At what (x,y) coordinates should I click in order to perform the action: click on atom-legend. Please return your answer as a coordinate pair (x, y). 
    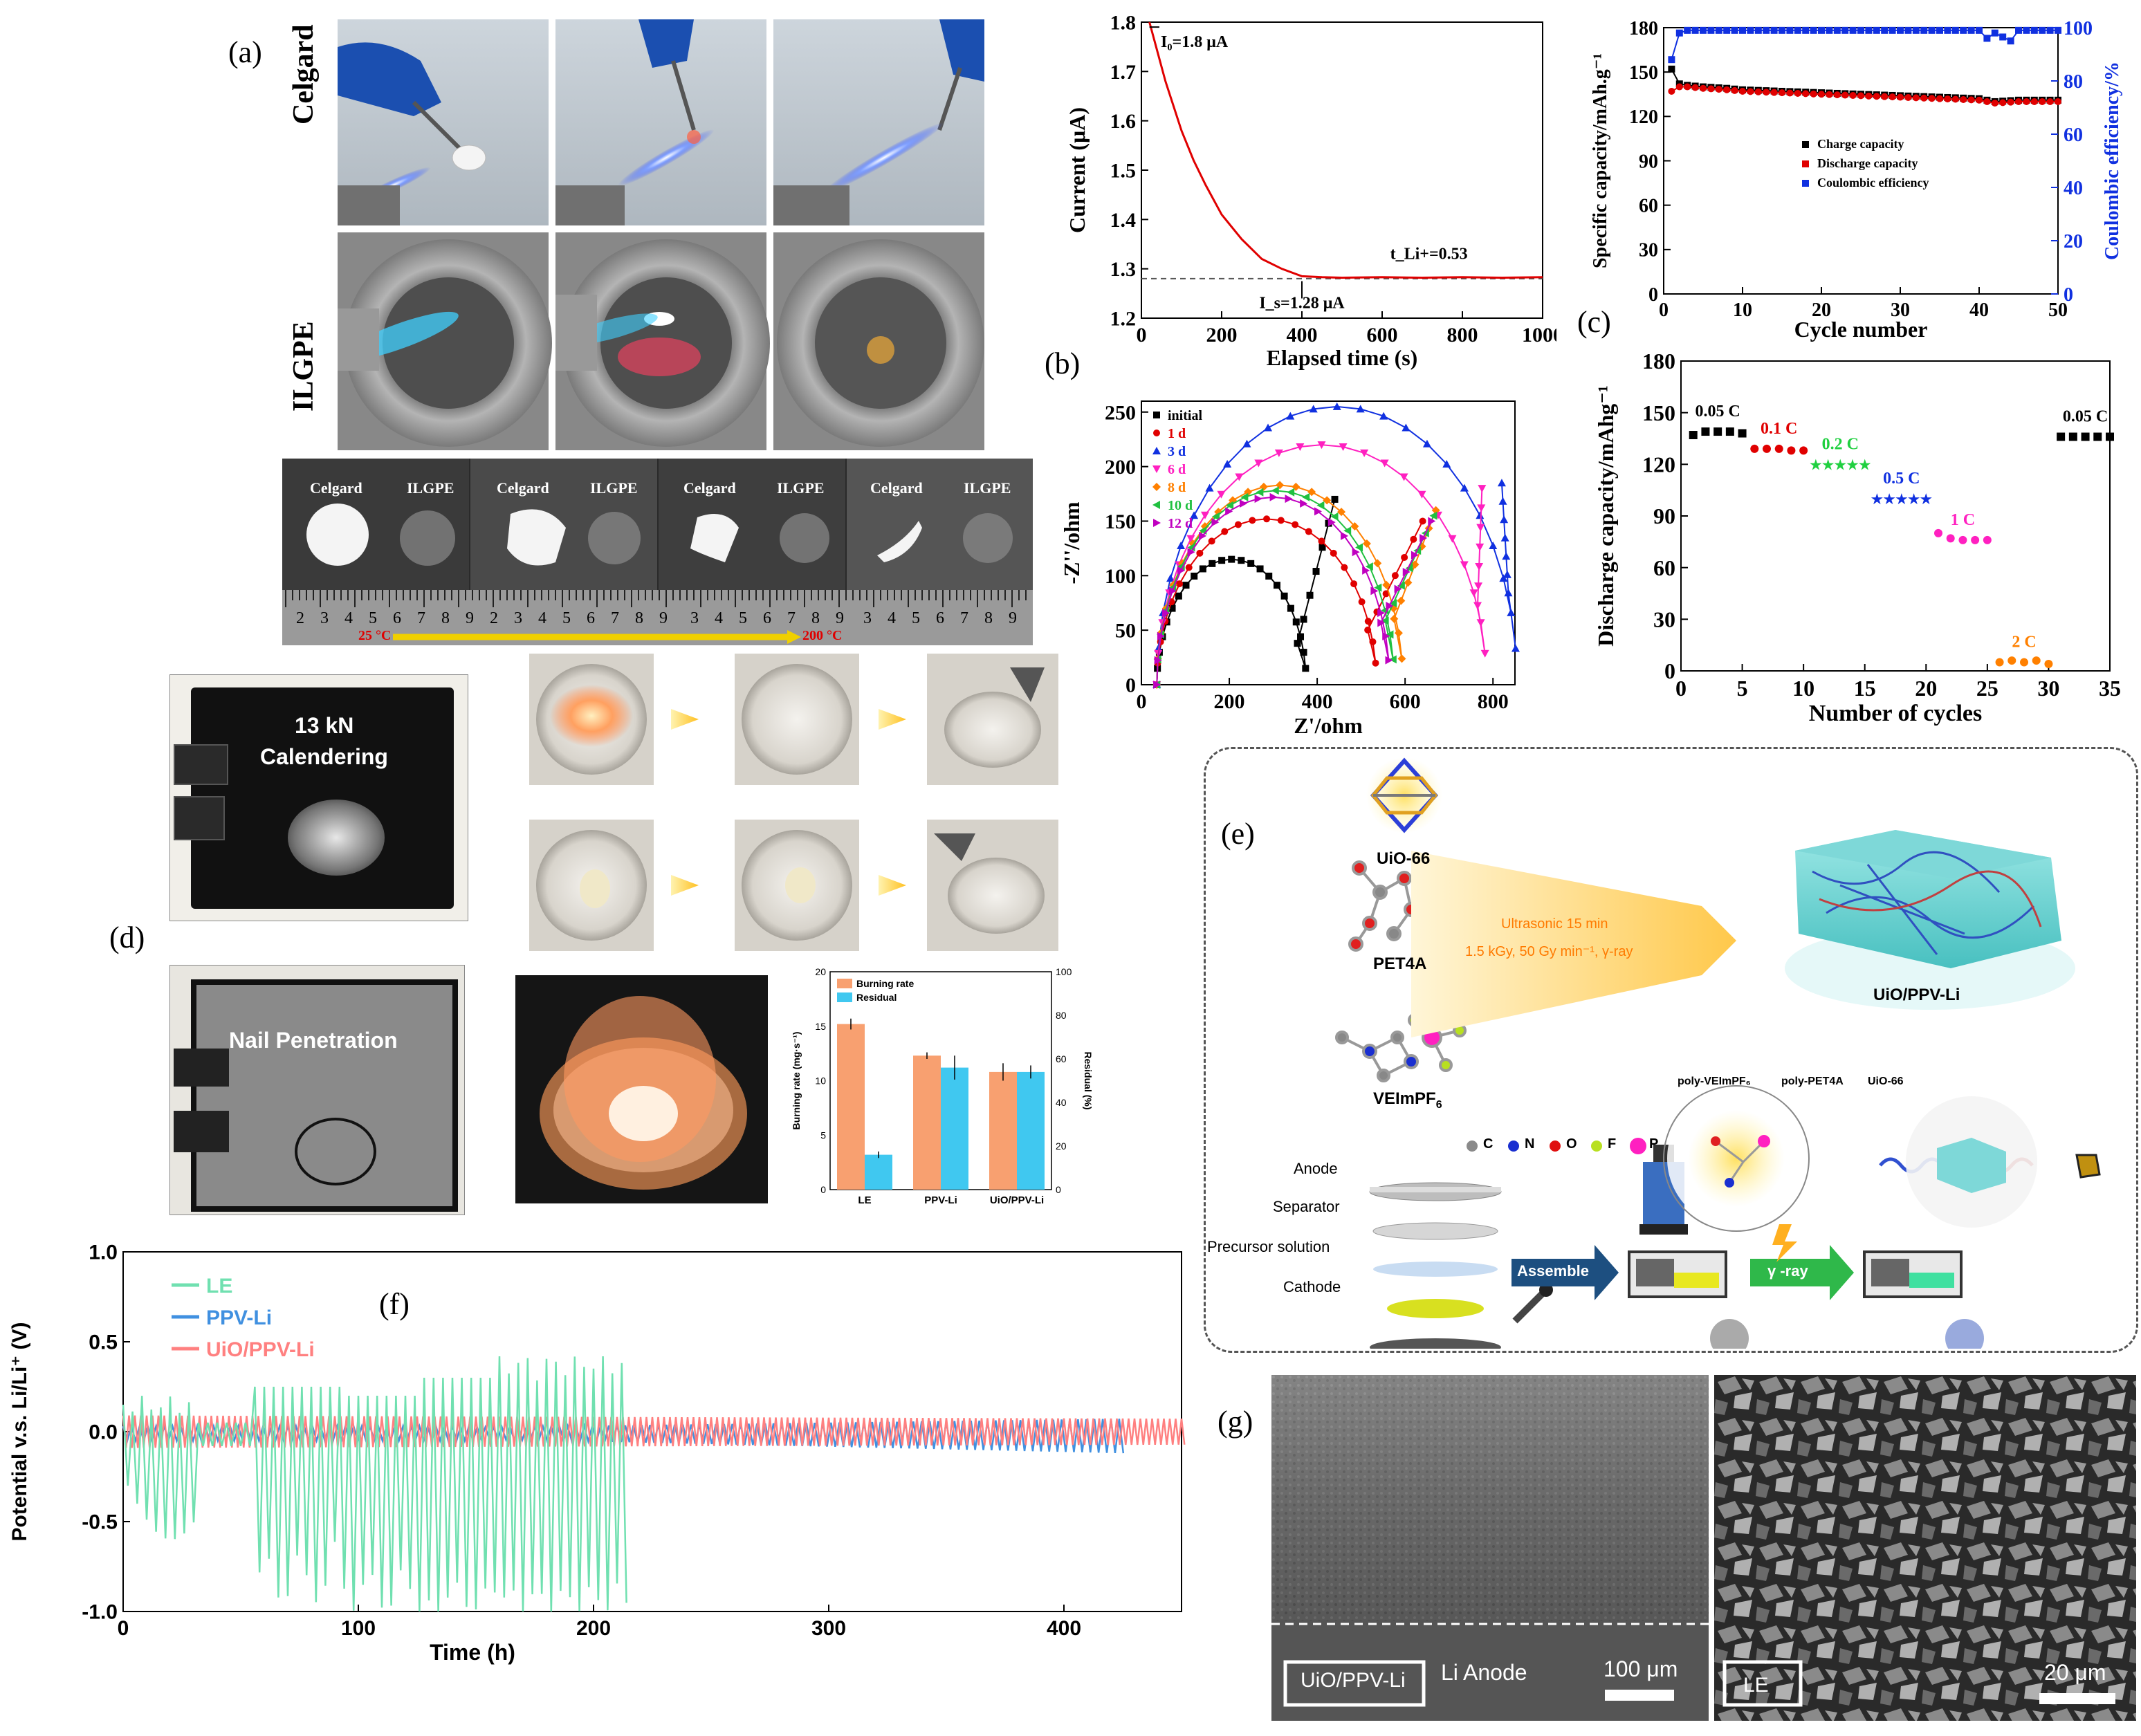
    Looking at the image, I should click on (1556, 1146).